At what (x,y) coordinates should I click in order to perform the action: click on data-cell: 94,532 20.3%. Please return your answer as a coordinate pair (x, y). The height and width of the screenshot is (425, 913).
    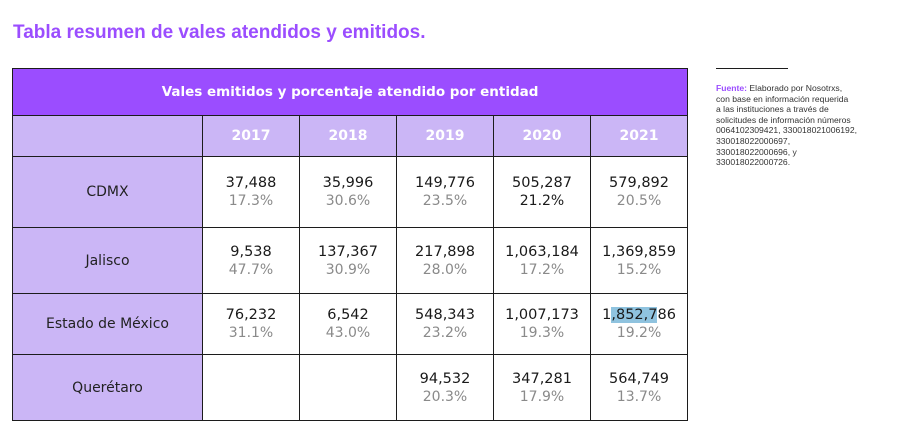
    Looking at the image, I should click on (445, 387).